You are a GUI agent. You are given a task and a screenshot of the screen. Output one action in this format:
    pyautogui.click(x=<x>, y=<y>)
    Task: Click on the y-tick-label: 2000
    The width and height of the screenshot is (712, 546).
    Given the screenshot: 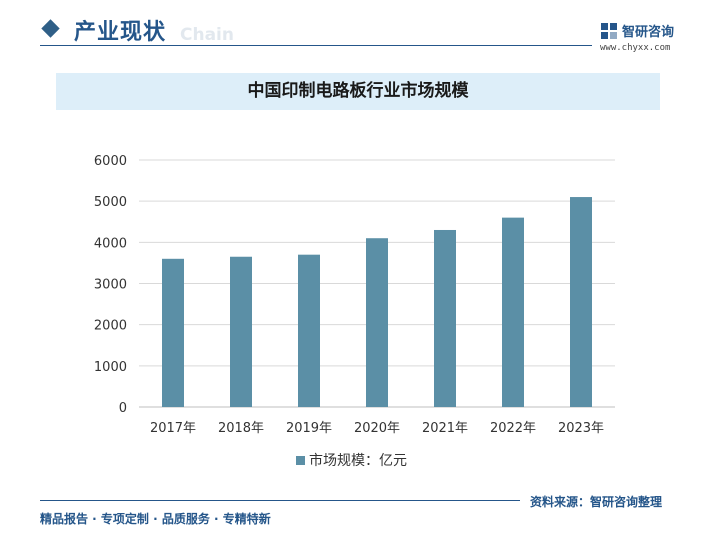 What is the action you would take?
    pyautogui.click(x=110, y=326)
    